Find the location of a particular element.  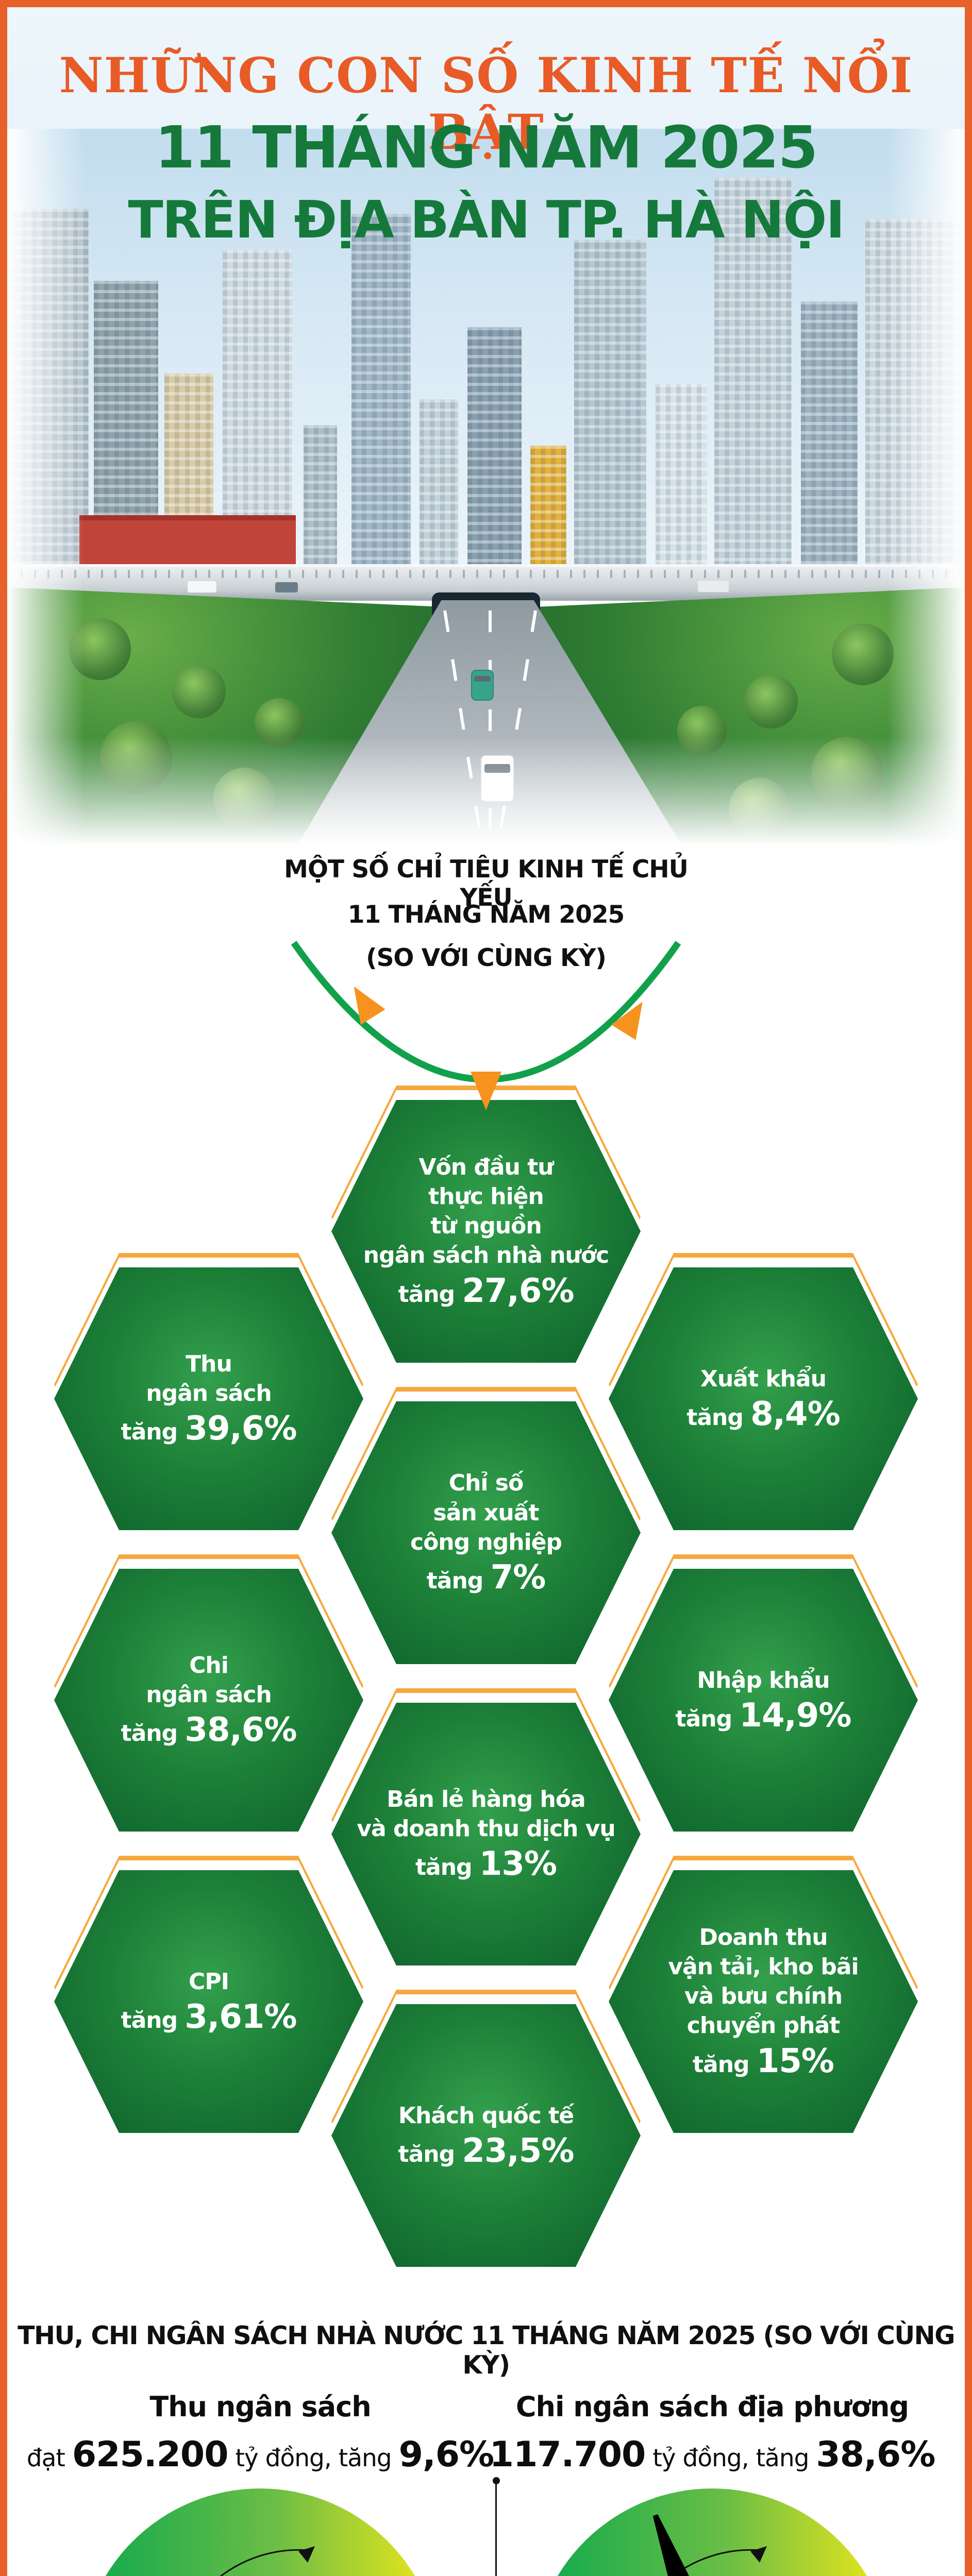

value: 23,5% is located at coordinates (518, 2150).